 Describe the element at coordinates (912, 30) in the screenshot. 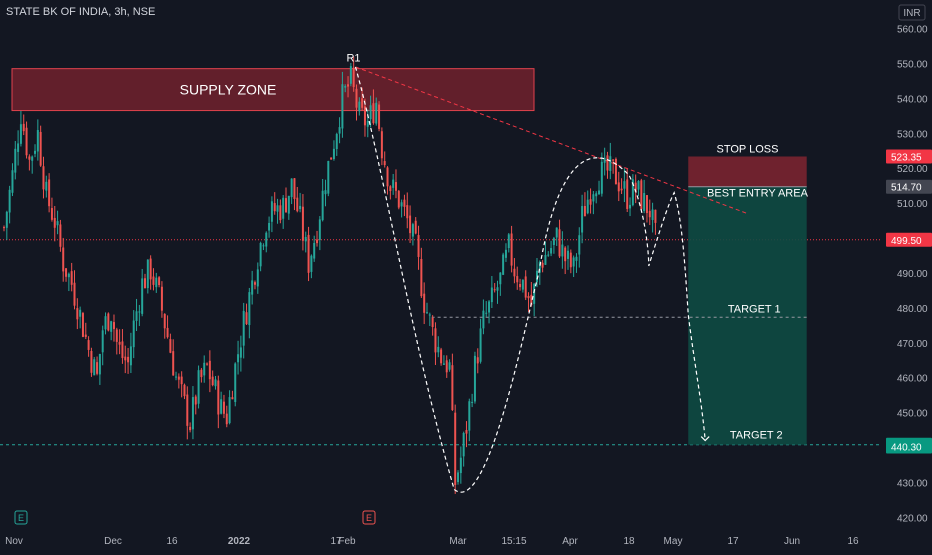

I see `y-tick-label: 560.00` at that location.